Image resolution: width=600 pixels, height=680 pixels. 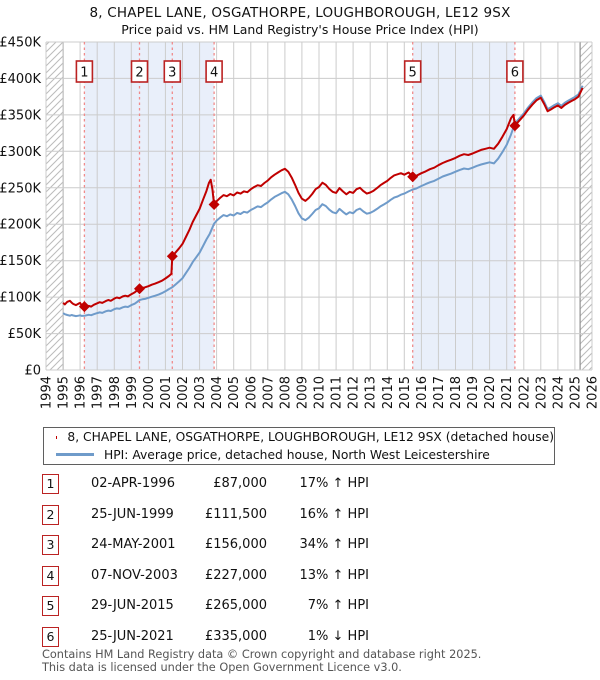 What do you see at coordinates (593, 392) in the screenshot?
I see `x-tick-label: 2026` at bounding box center [593, 392].